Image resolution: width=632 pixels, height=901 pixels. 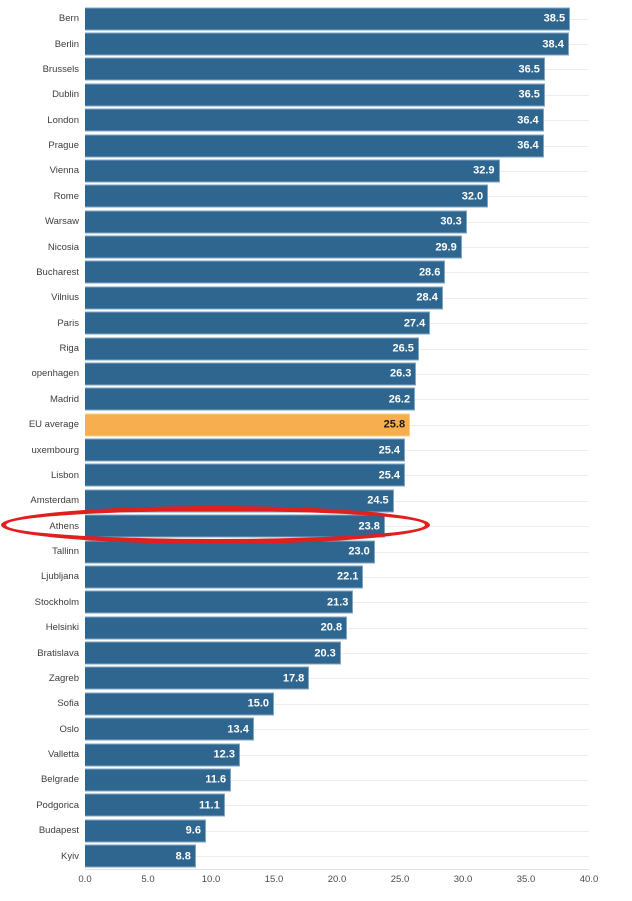 What do you see at coordinates (57, 272) in the screenshot?
I see `category-label: Bucharest` at bounding box center [57, 272].